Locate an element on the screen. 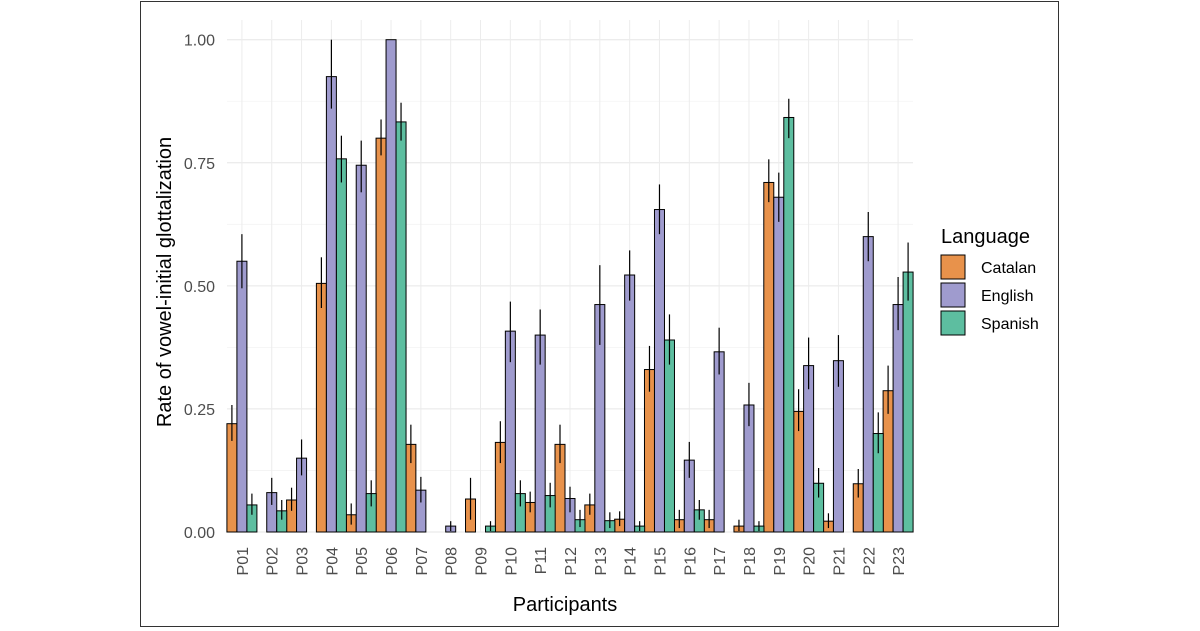 The width and height of the screenshot is (1200, 631). bar-catalan-p15 is located at coordinates (649, 451).